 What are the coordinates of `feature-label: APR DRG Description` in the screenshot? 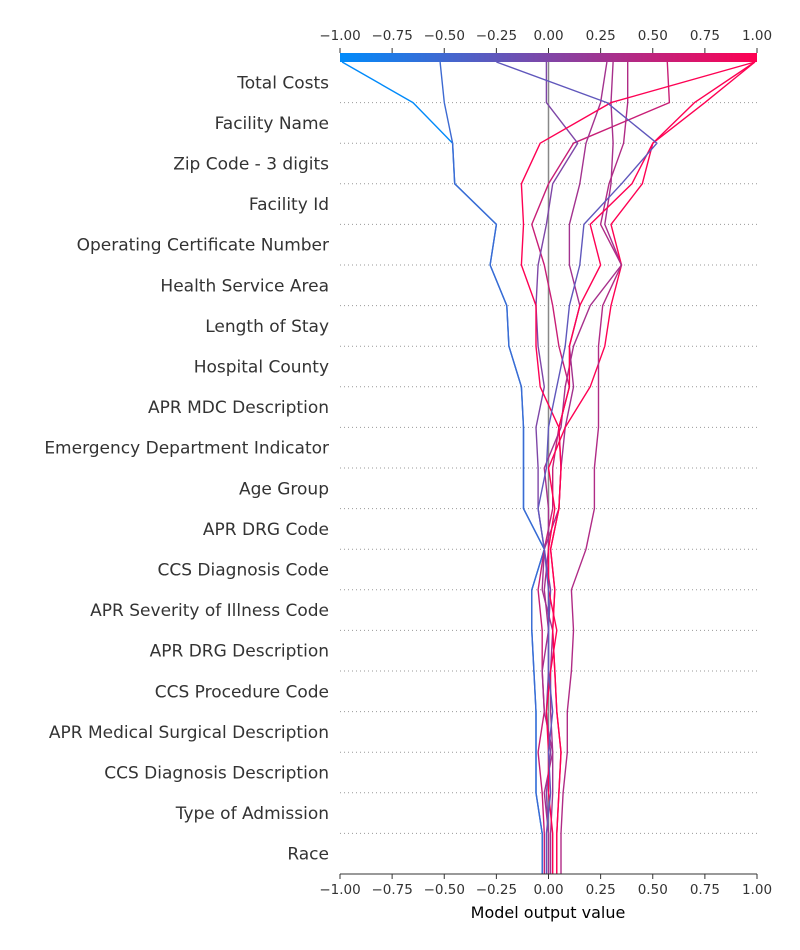 It's located at (239, 652).